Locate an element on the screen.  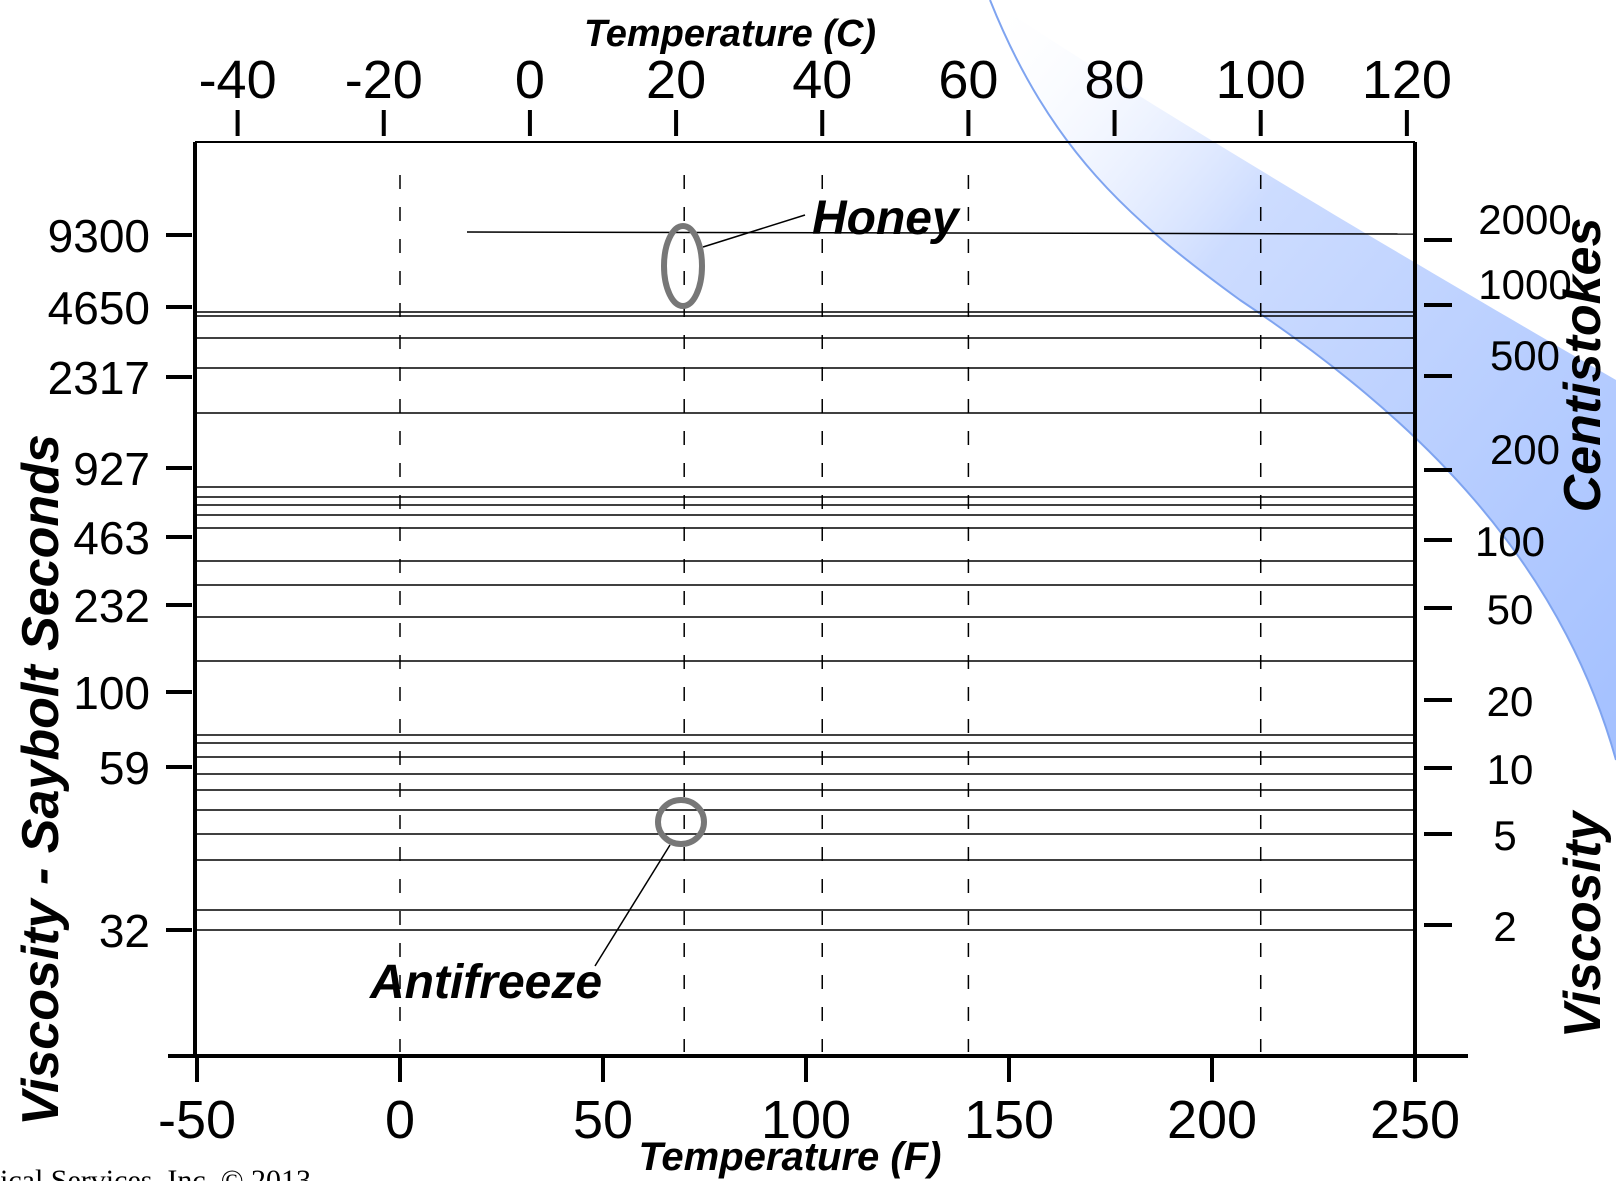
bottom-tick-label-1: 0 is located at coordinates (400, 1120).